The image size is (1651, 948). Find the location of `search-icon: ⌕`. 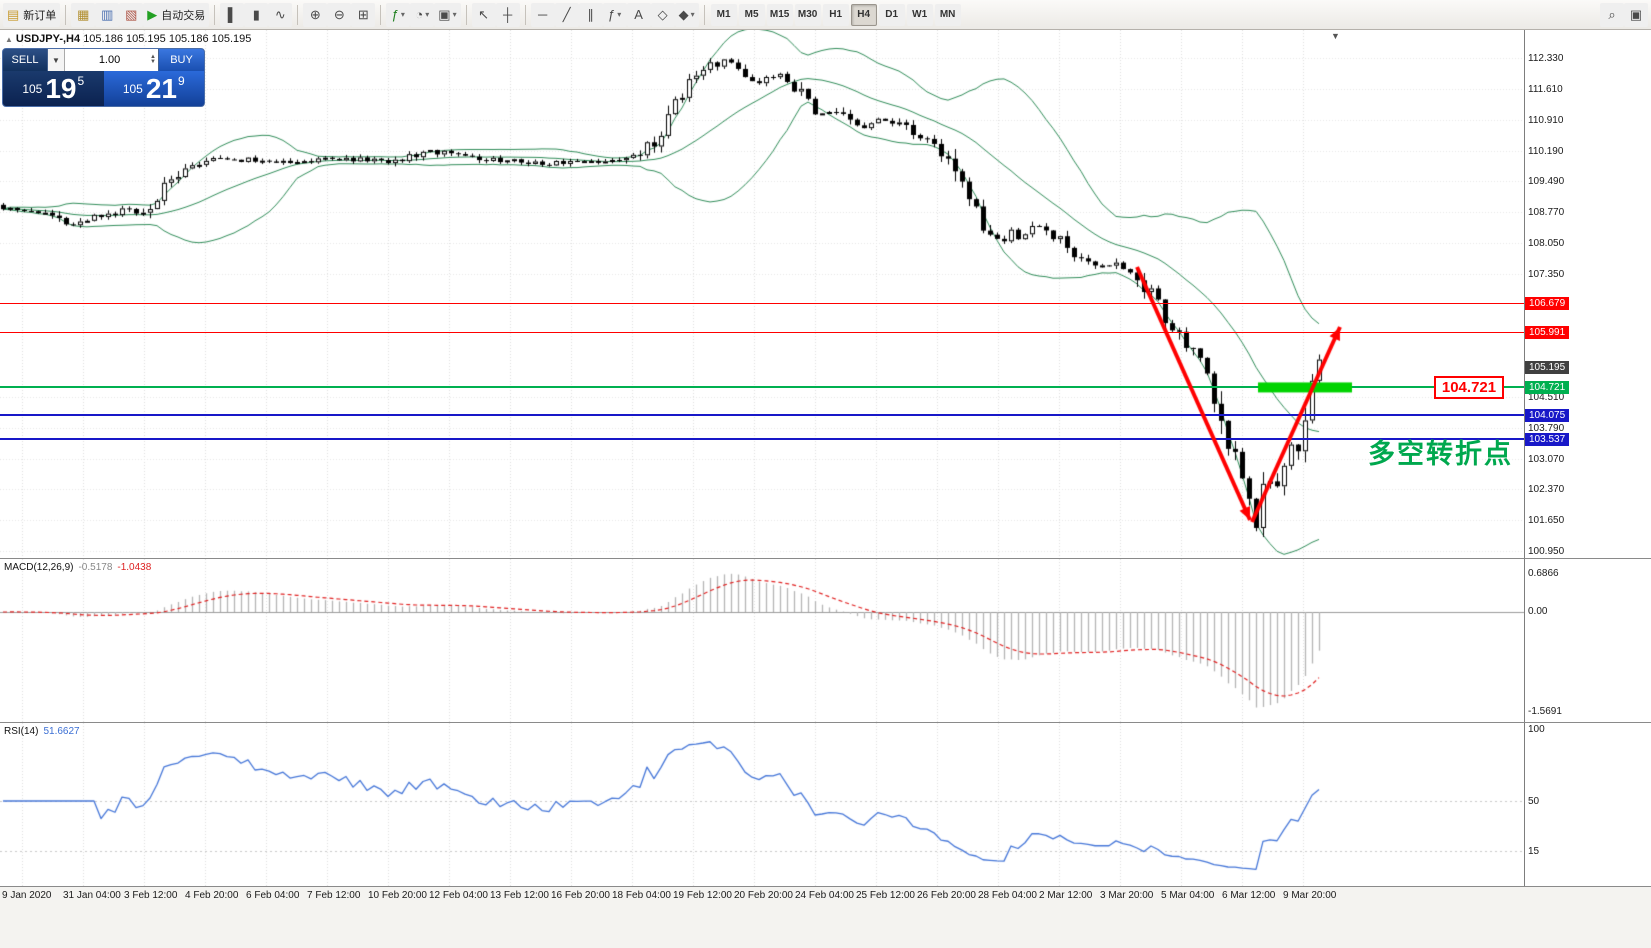

search-icon: ⌕ is located at coordinates (1612, 14).